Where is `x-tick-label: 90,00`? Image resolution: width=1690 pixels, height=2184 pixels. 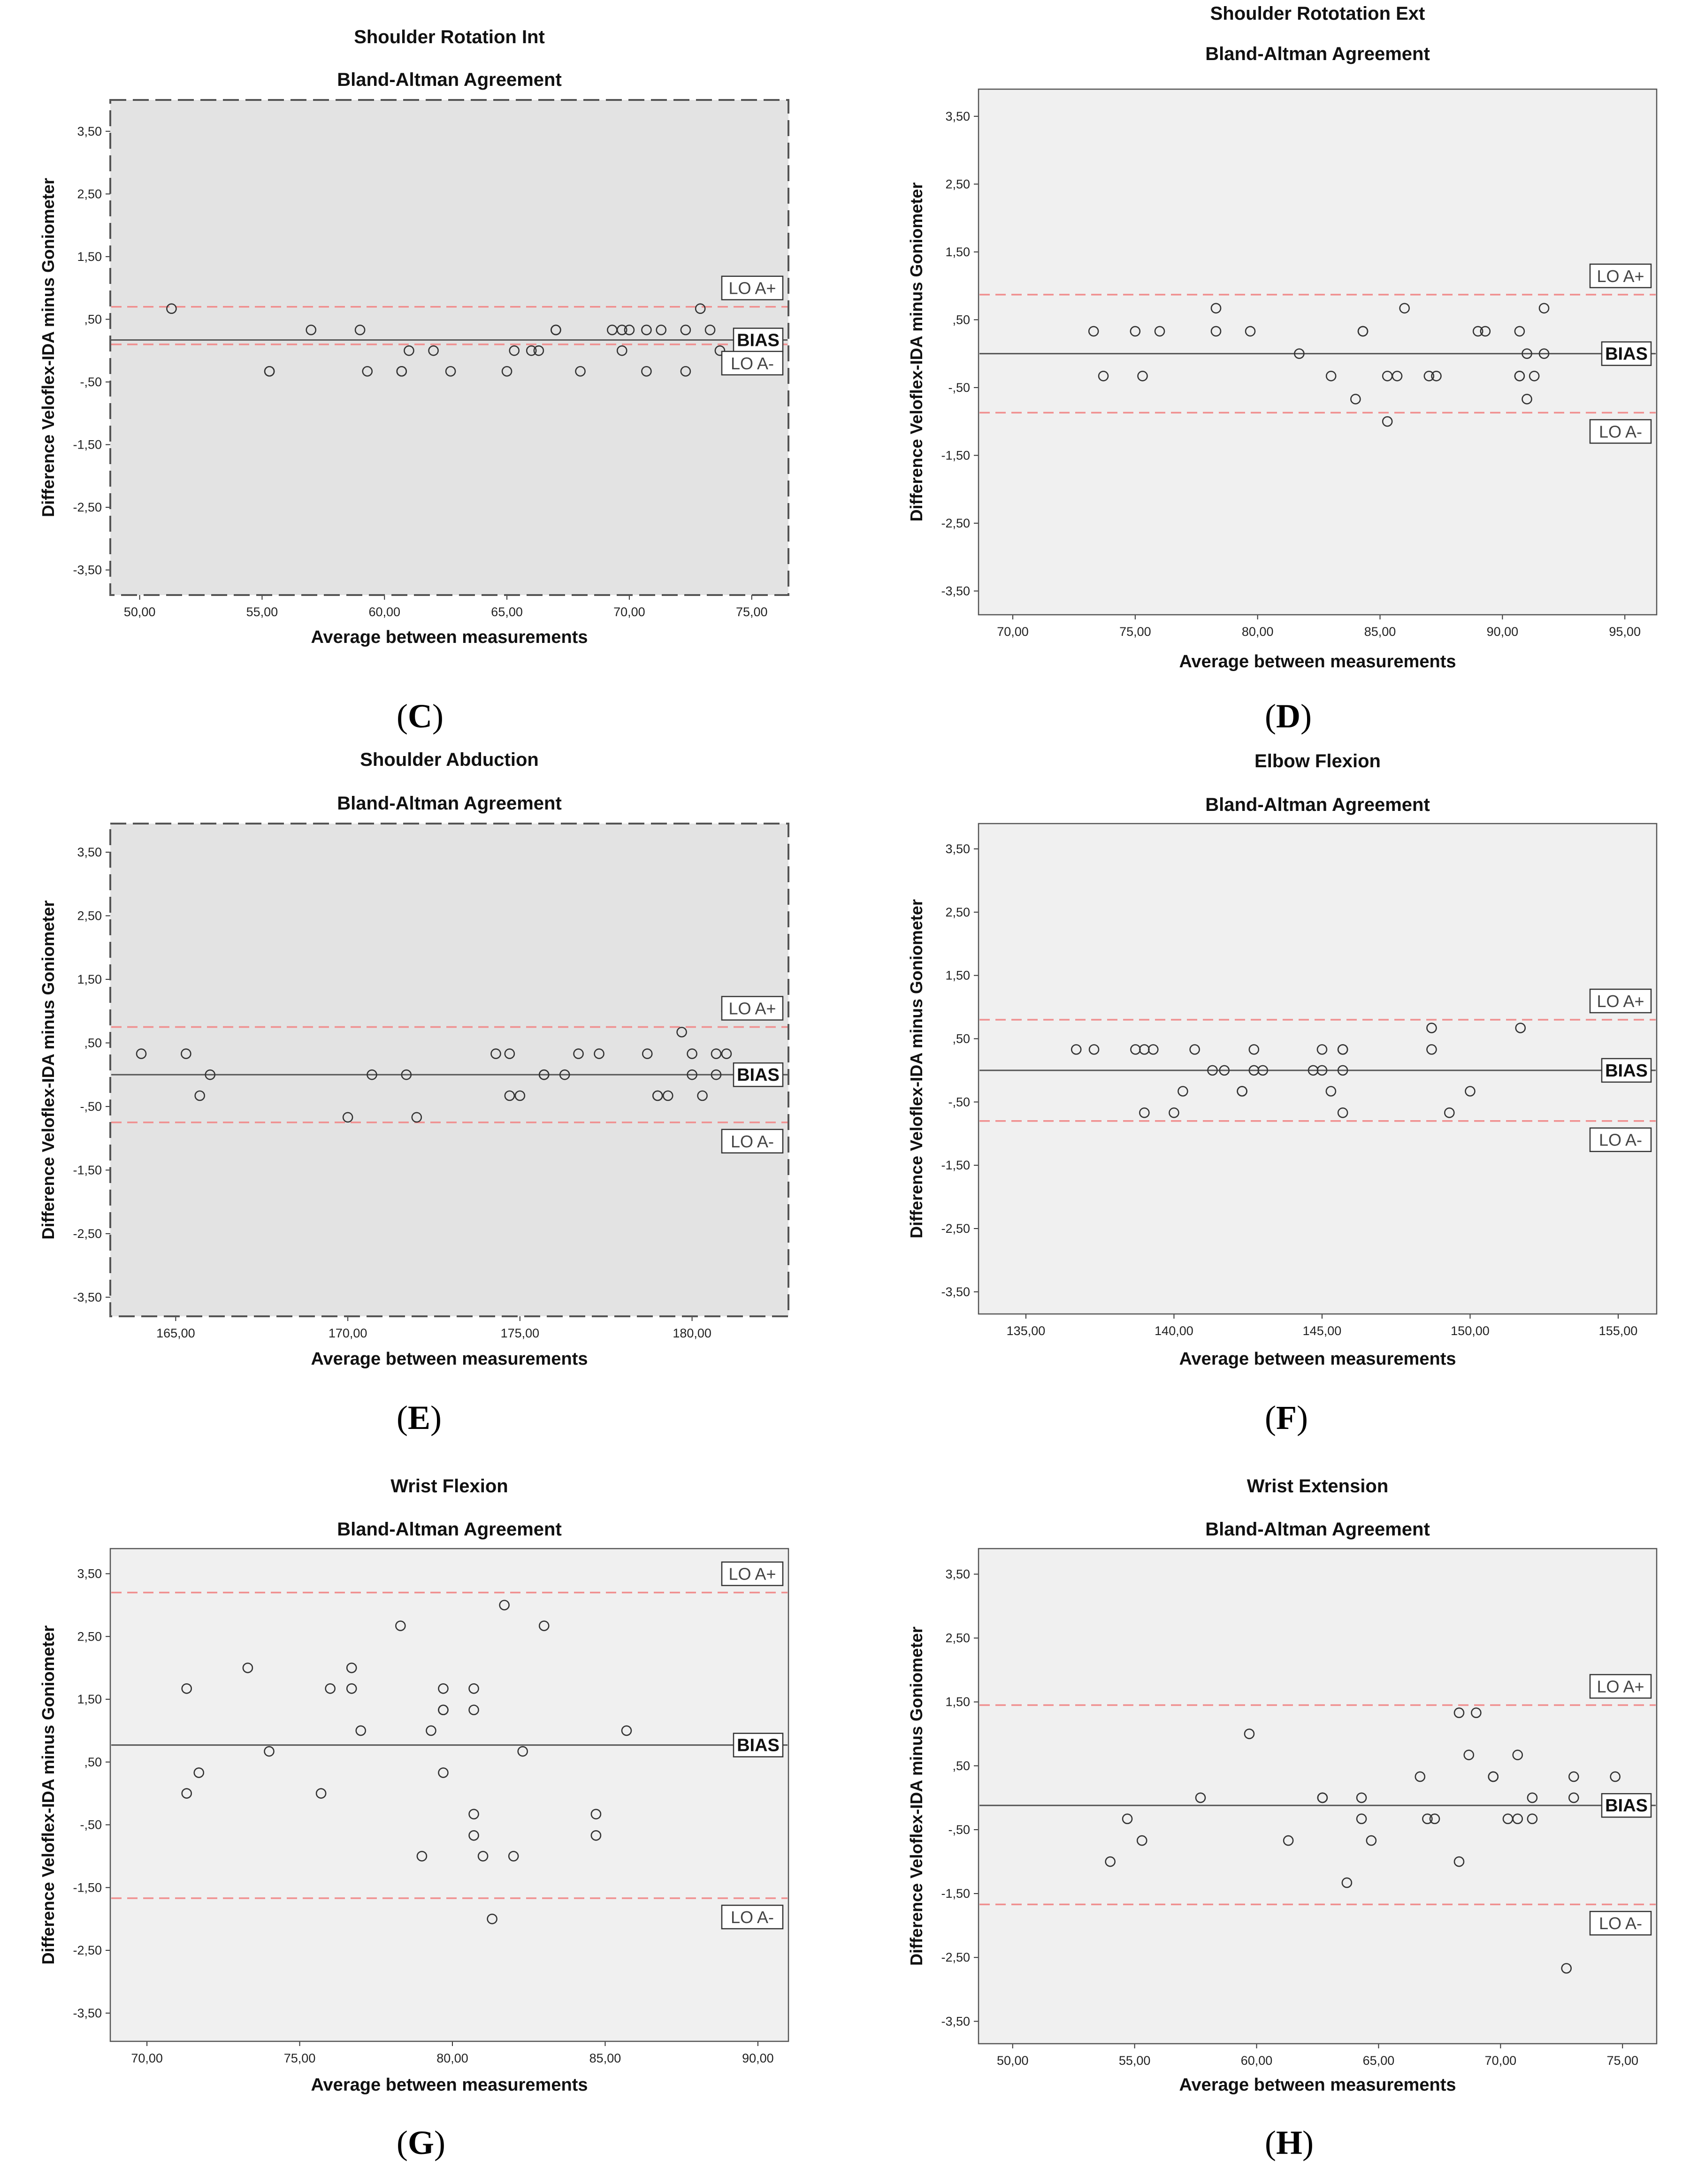
x-tick-label: 90,00 is located at coordinates (1503, 632).